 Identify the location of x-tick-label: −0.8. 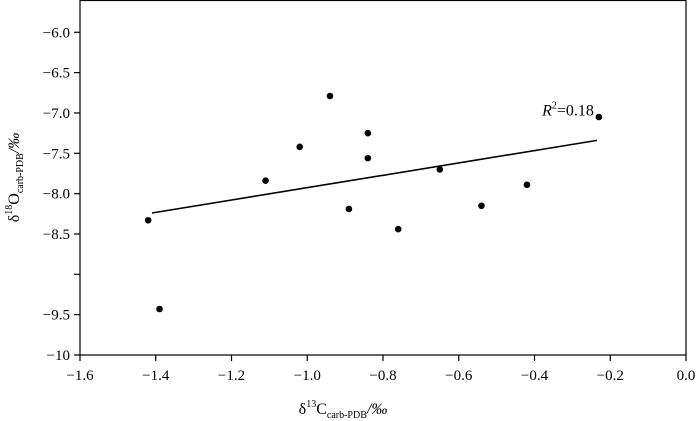
(382, 376).